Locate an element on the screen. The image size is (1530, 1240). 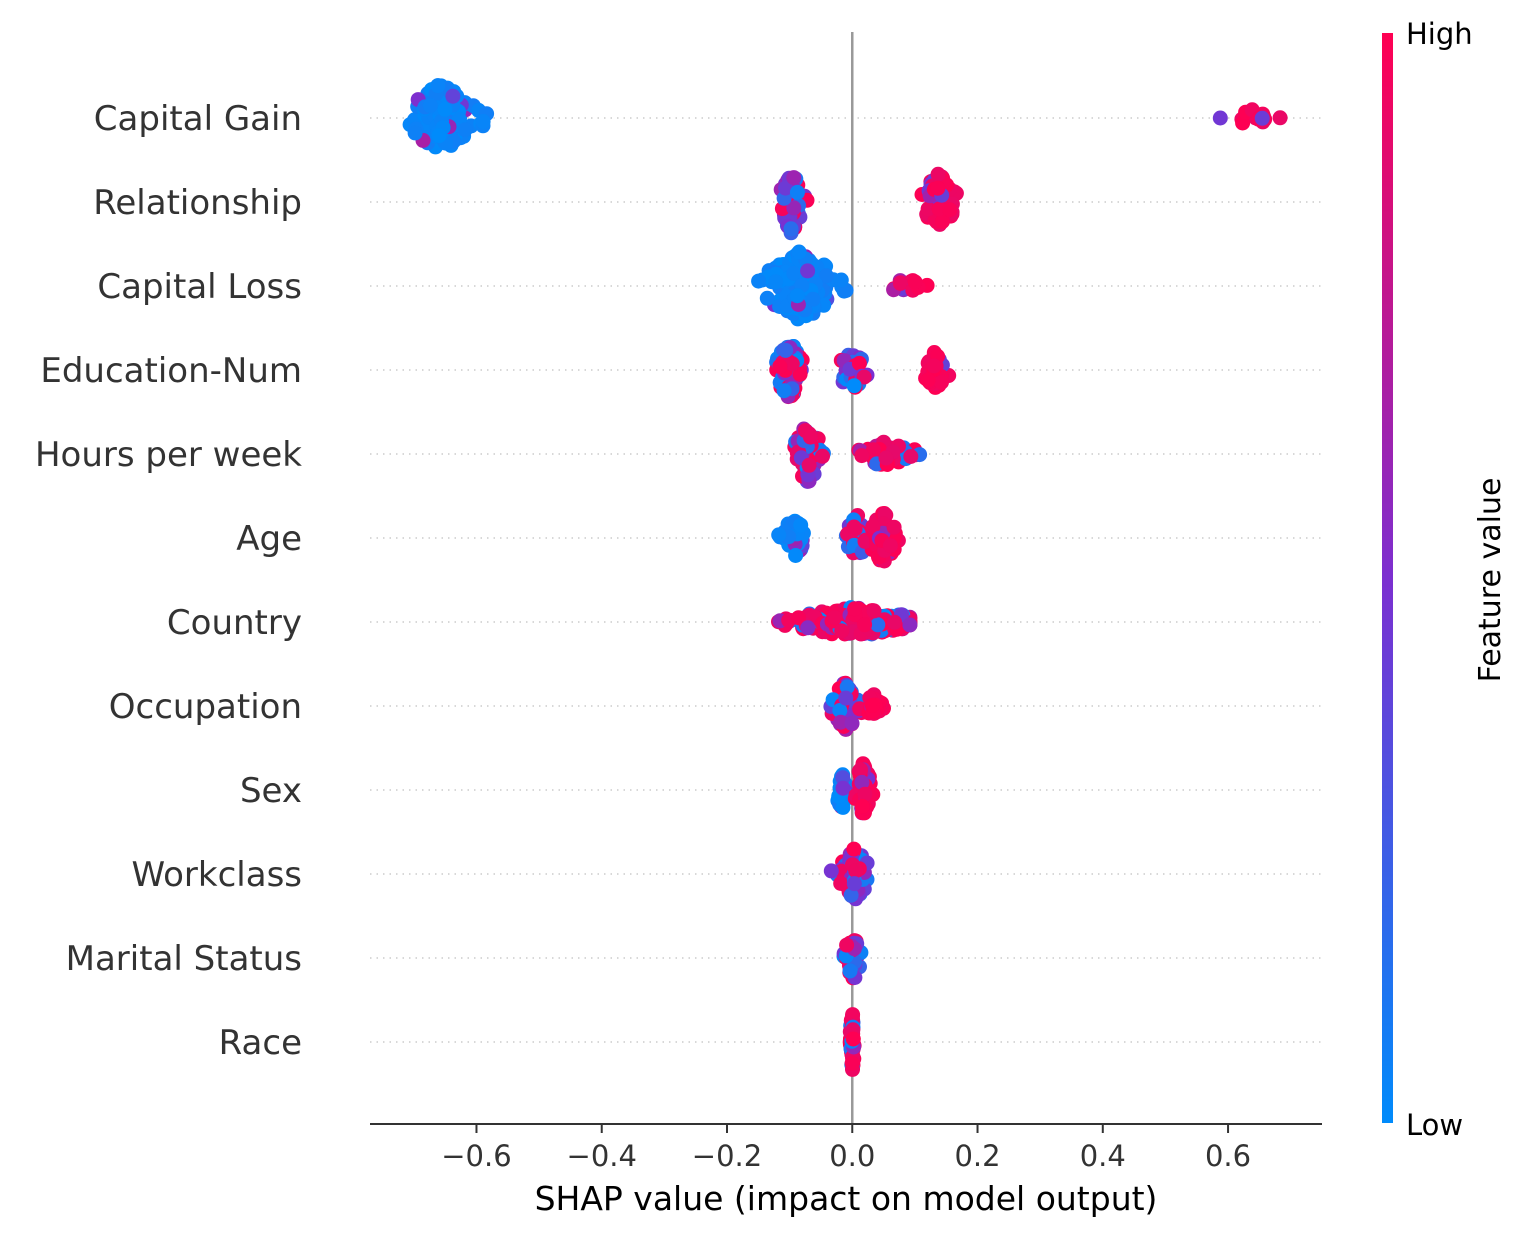
colorbar-gradient is located at coordinates (1387, 578).